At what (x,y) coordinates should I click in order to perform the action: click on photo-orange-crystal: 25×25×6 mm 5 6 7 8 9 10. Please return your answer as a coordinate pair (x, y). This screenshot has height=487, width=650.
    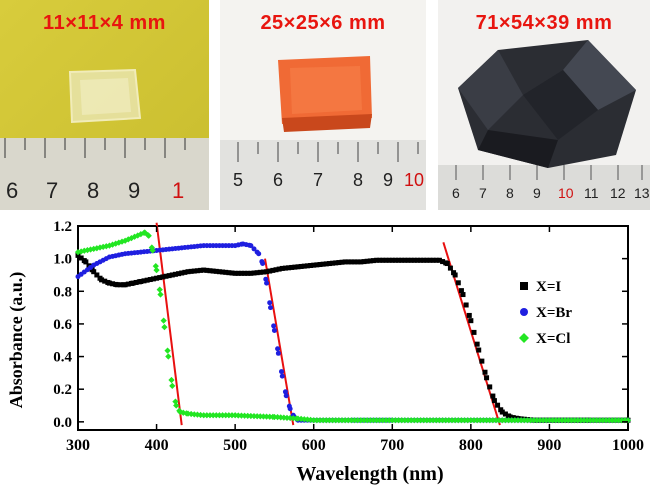
    Looking at the image, I should click on (323, 105).